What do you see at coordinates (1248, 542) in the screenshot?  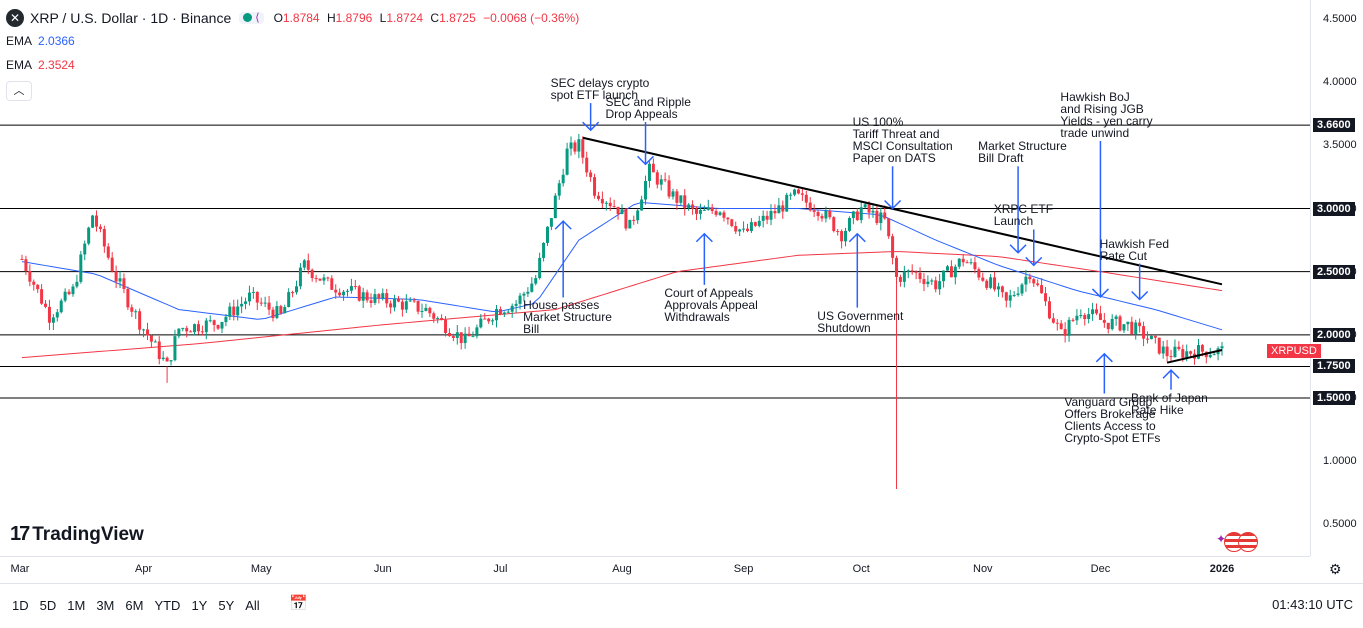 I see `us-flag-icon` at bounding box center [1248, 542].